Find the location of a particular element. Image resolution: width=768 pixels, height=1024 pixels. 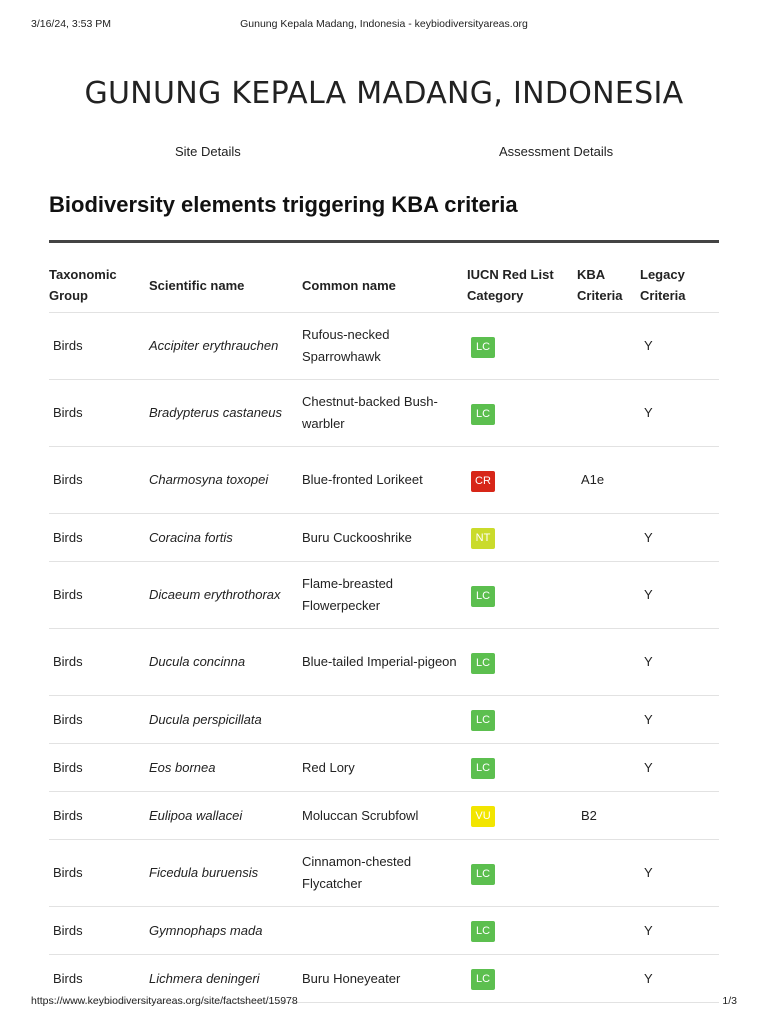

iucn-category-cell: VU is located at coordinates (522, 815).